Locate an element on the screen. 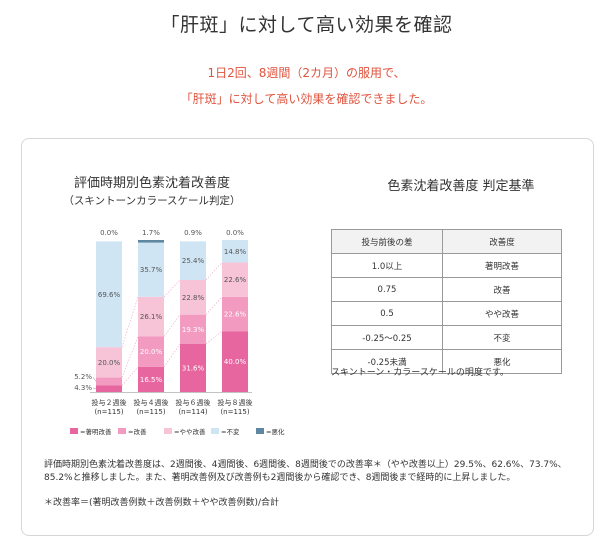 This screenshot has width=613, height=541. data-label: 40.0% is located at coordinates (235, 362).